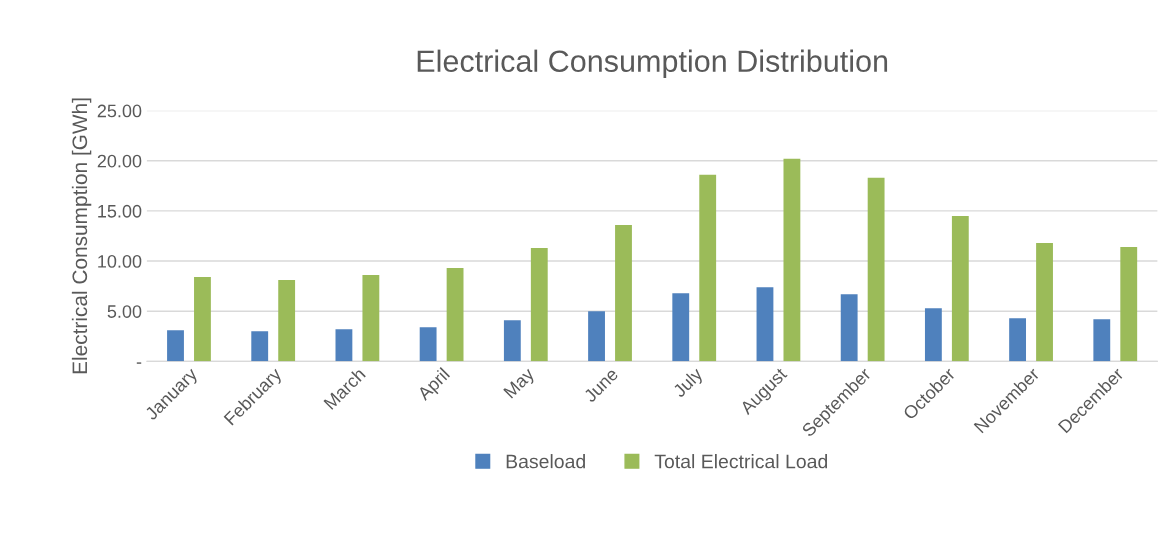 This screenshot has height=545, width=1175. I want to click on y-tick-label: -, so click(139, 363).